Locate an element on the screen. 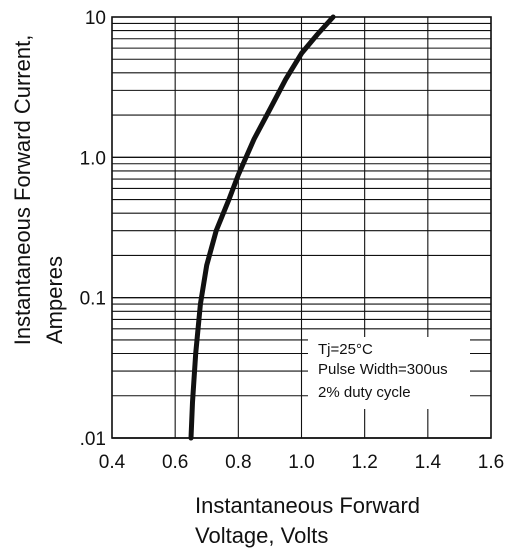  y-axis-label-line-2: Amperes is located at coordinates (54, 300).